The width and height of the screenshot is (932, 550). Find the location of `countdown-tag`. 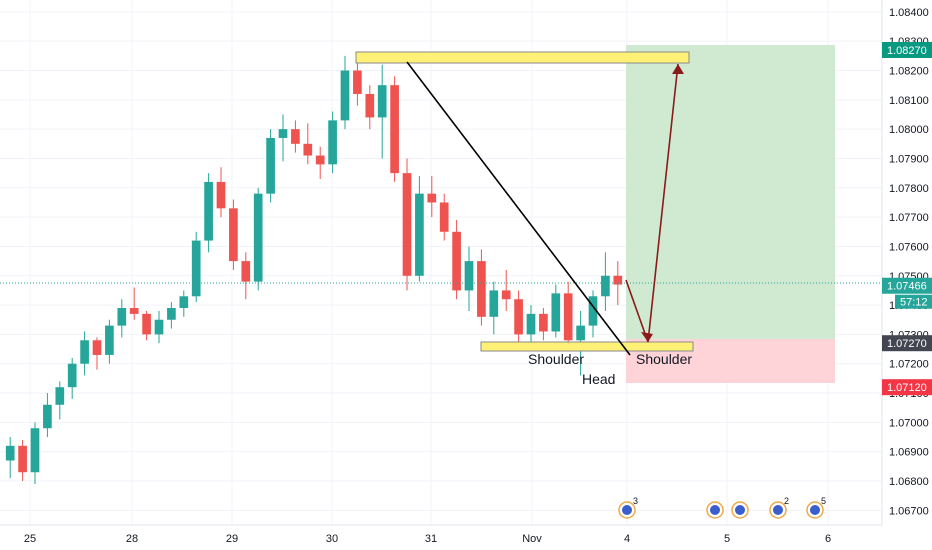

countdown-tag is located at coordinates (913, 301).